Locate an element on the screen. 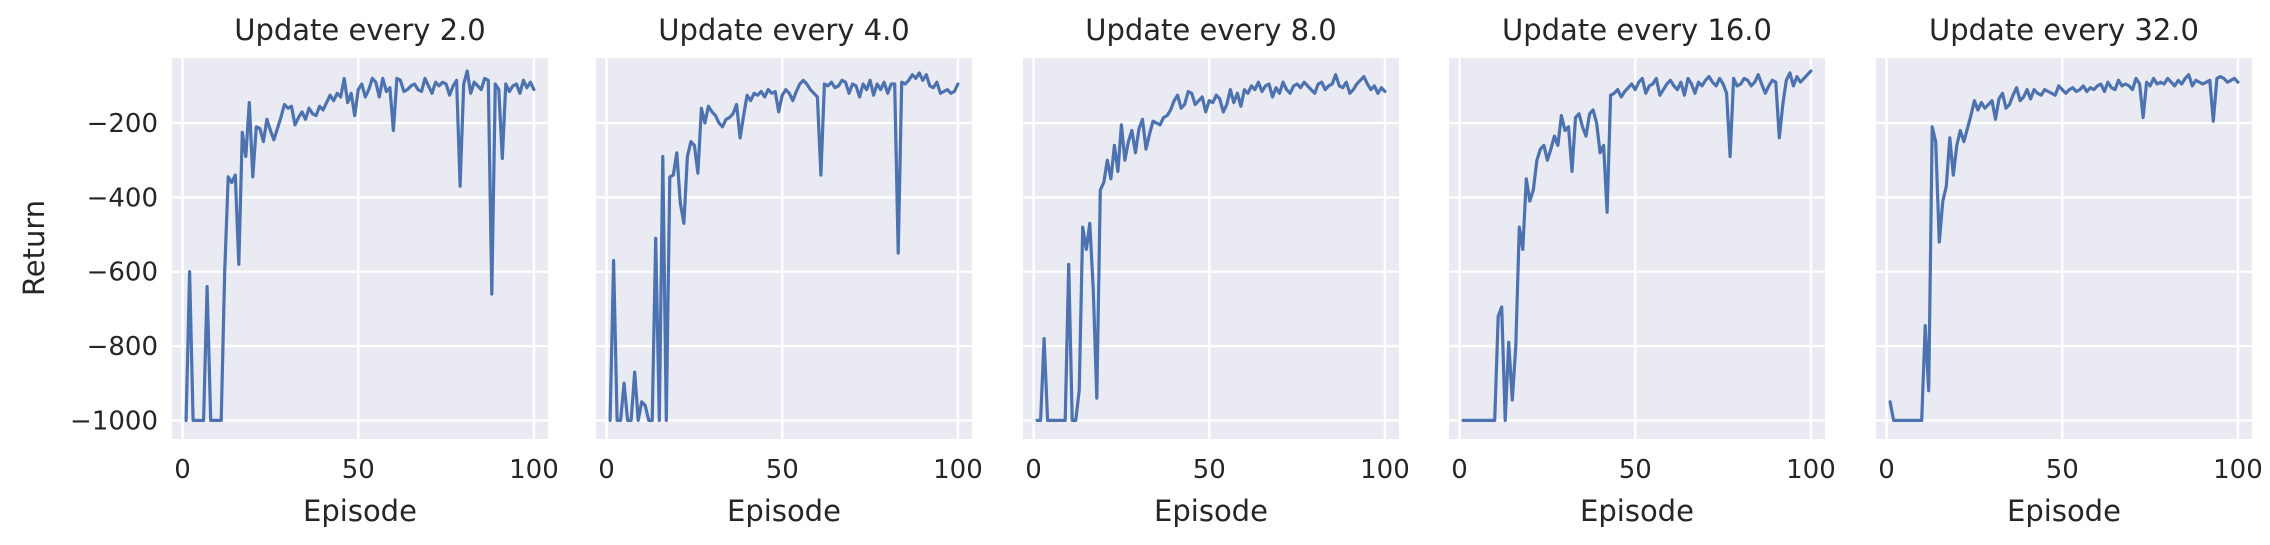 This screenshot has height=545, width=2270. y-tick-label: −600 is located at coordinates (122, 273).